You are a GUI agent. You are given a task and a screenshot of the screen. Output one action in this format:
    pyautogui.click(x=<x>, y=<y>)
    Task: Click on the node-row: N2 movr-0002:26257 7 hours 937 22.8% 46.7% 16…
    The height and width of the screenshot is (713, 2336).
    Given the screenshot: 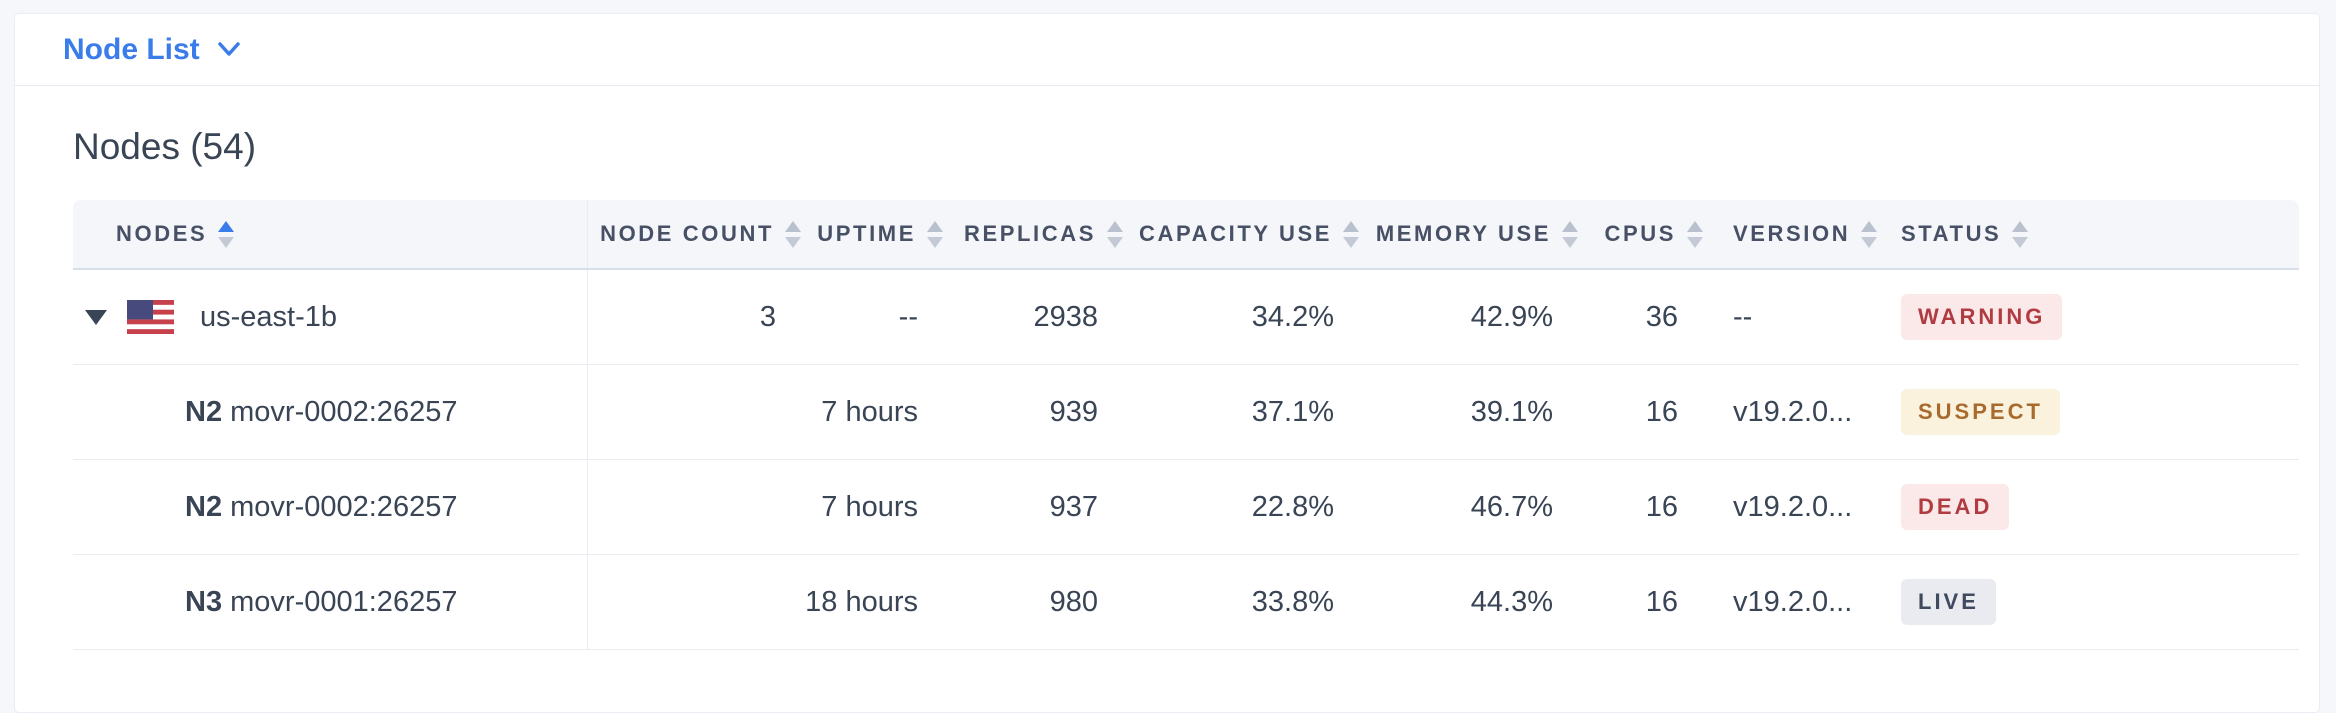 What is the action you would take?
    pyautogui.click(x=1186, y=507)
    